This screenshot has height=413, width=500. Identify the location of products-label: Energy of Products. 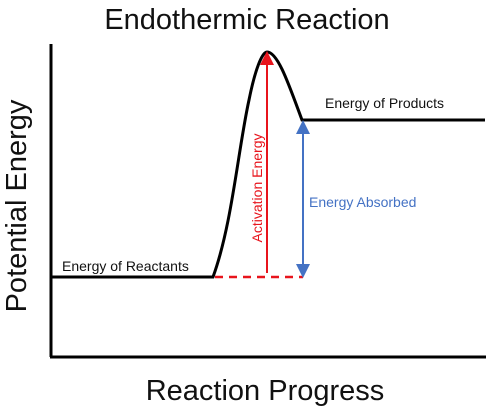
(384, 103).